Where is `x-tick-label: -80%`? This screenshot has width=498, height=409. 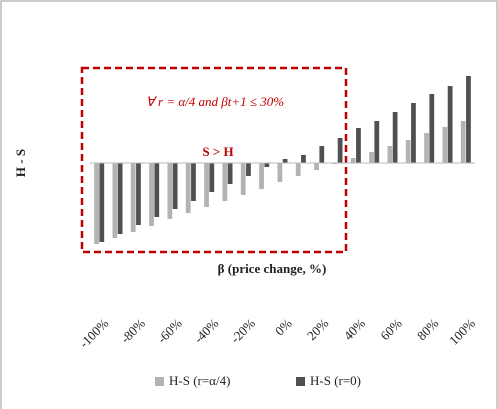 x-tick-label: -80% is located at coordinates (133, 331).